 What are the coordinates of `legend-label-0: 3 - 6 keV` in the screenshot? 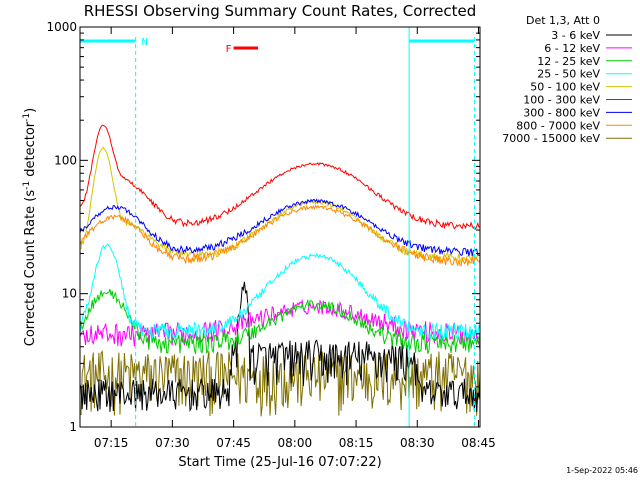 It's located at (575, 35).